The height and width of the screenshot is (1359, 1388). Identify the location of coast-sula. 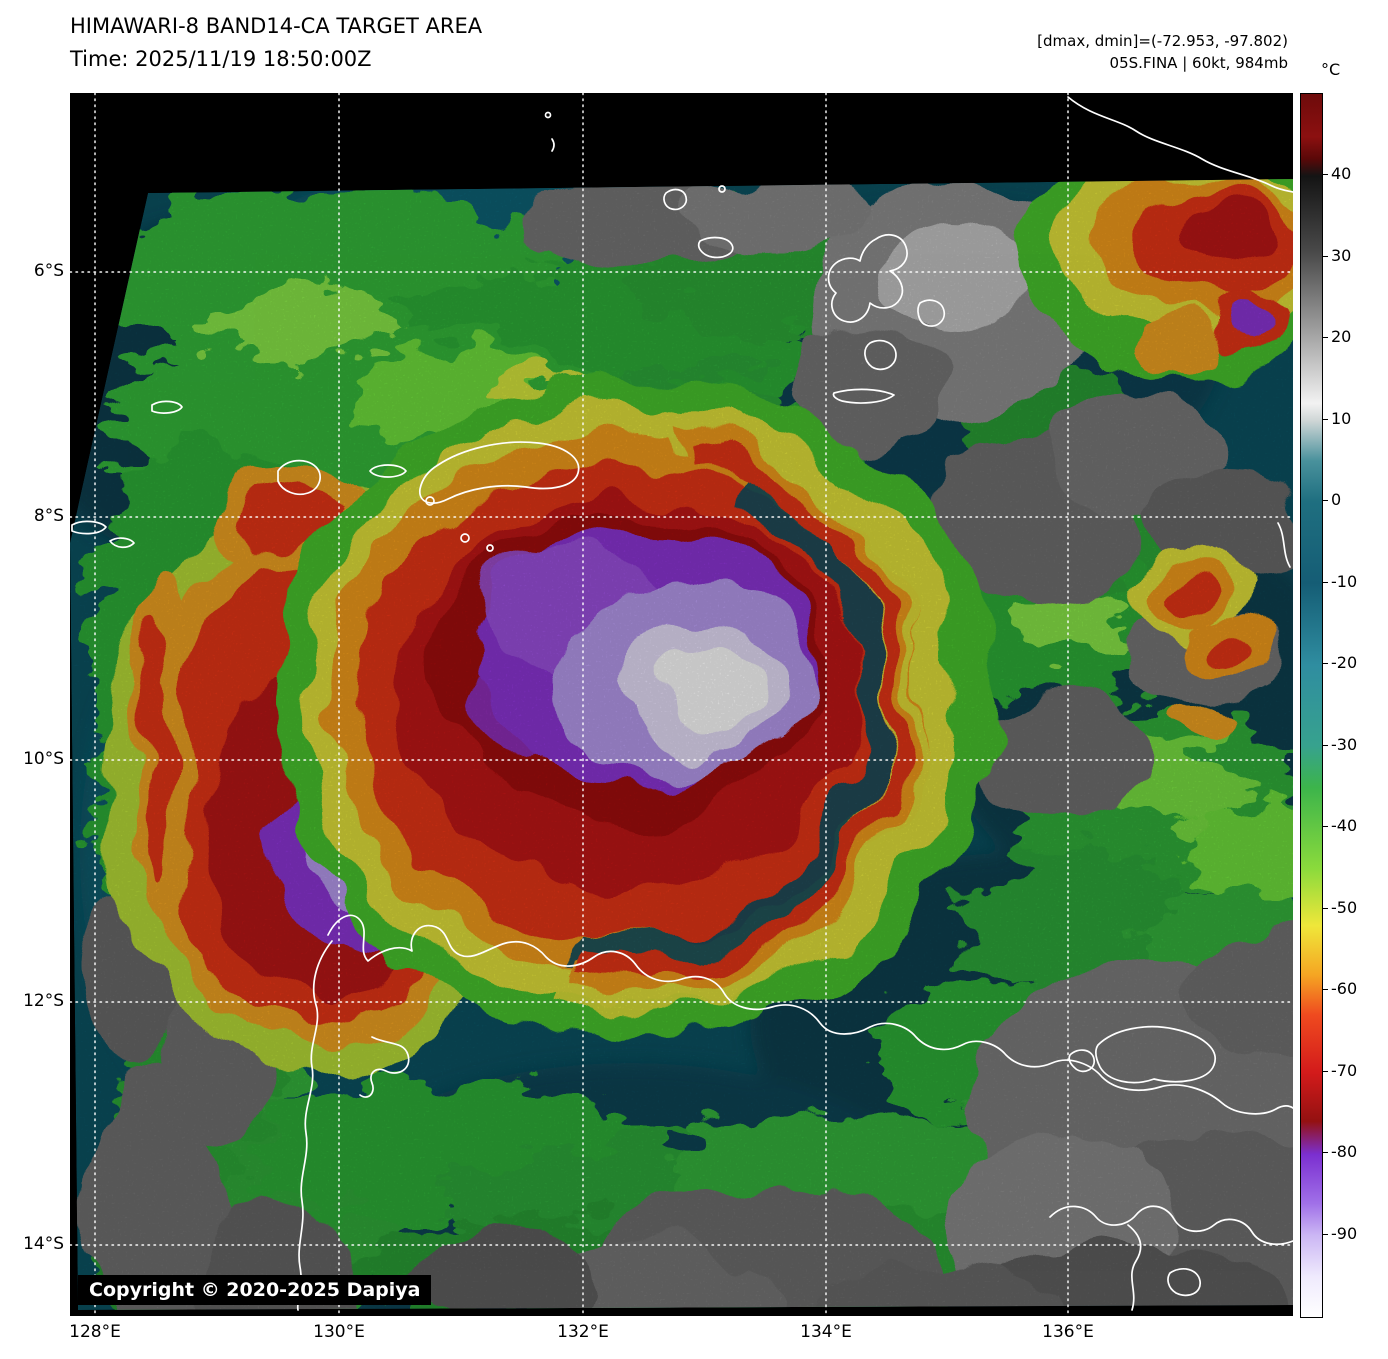
(863, 396).